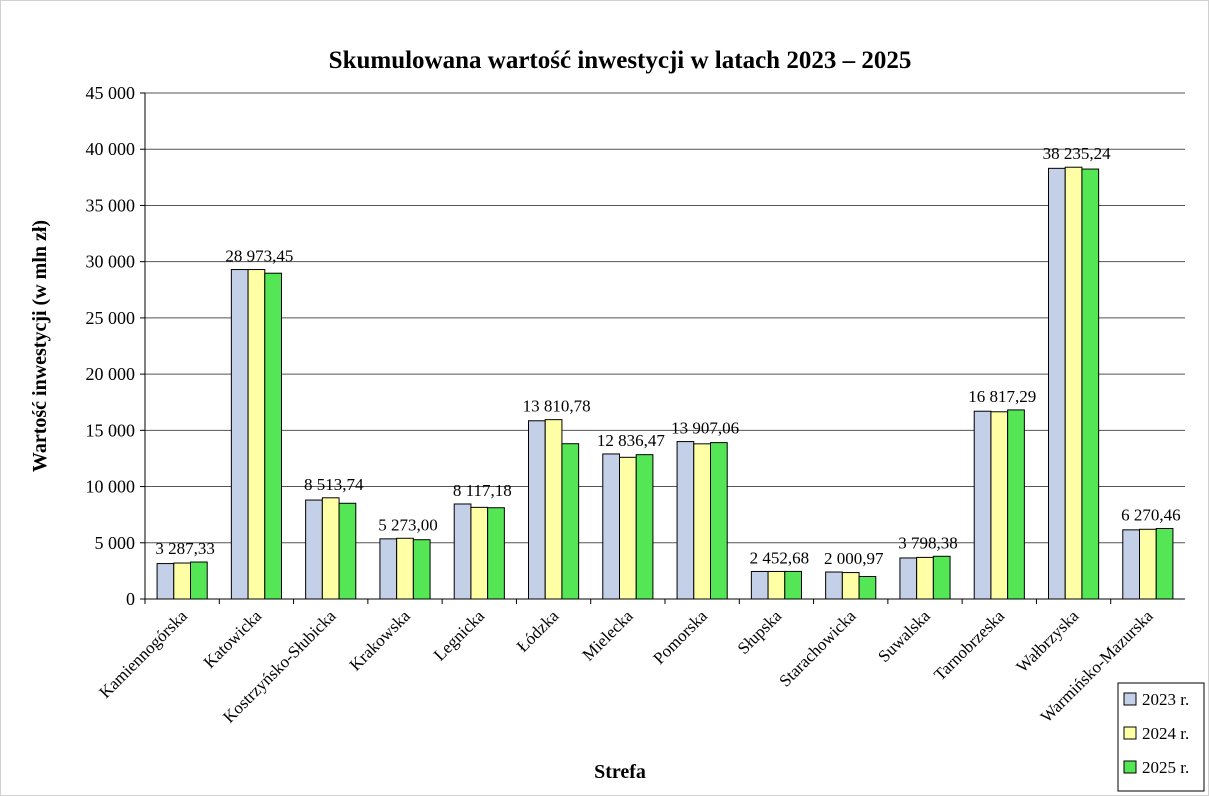 The width and height of the screenshot is (1209, 796). I want to click on data-label: 3 798,38, so click(928, 542).